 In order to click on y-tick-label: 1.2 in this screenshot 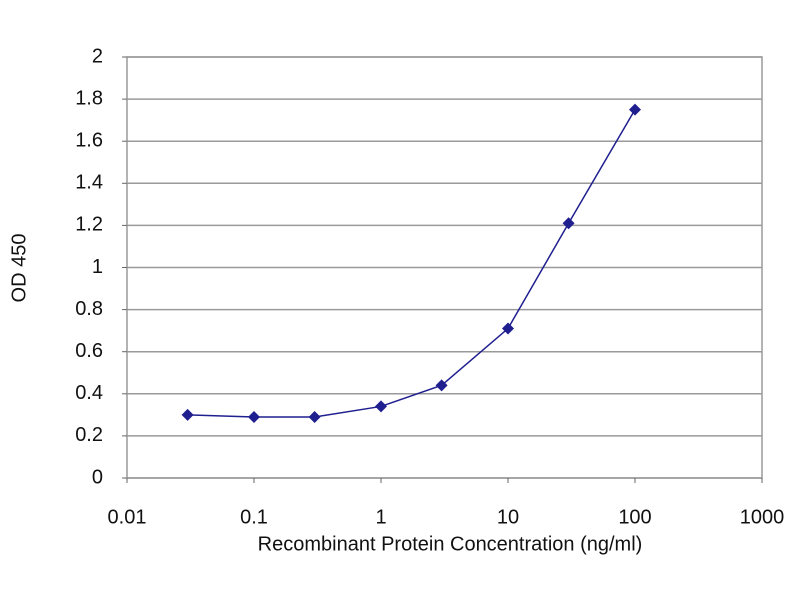, I will do `click(89, 225)`.